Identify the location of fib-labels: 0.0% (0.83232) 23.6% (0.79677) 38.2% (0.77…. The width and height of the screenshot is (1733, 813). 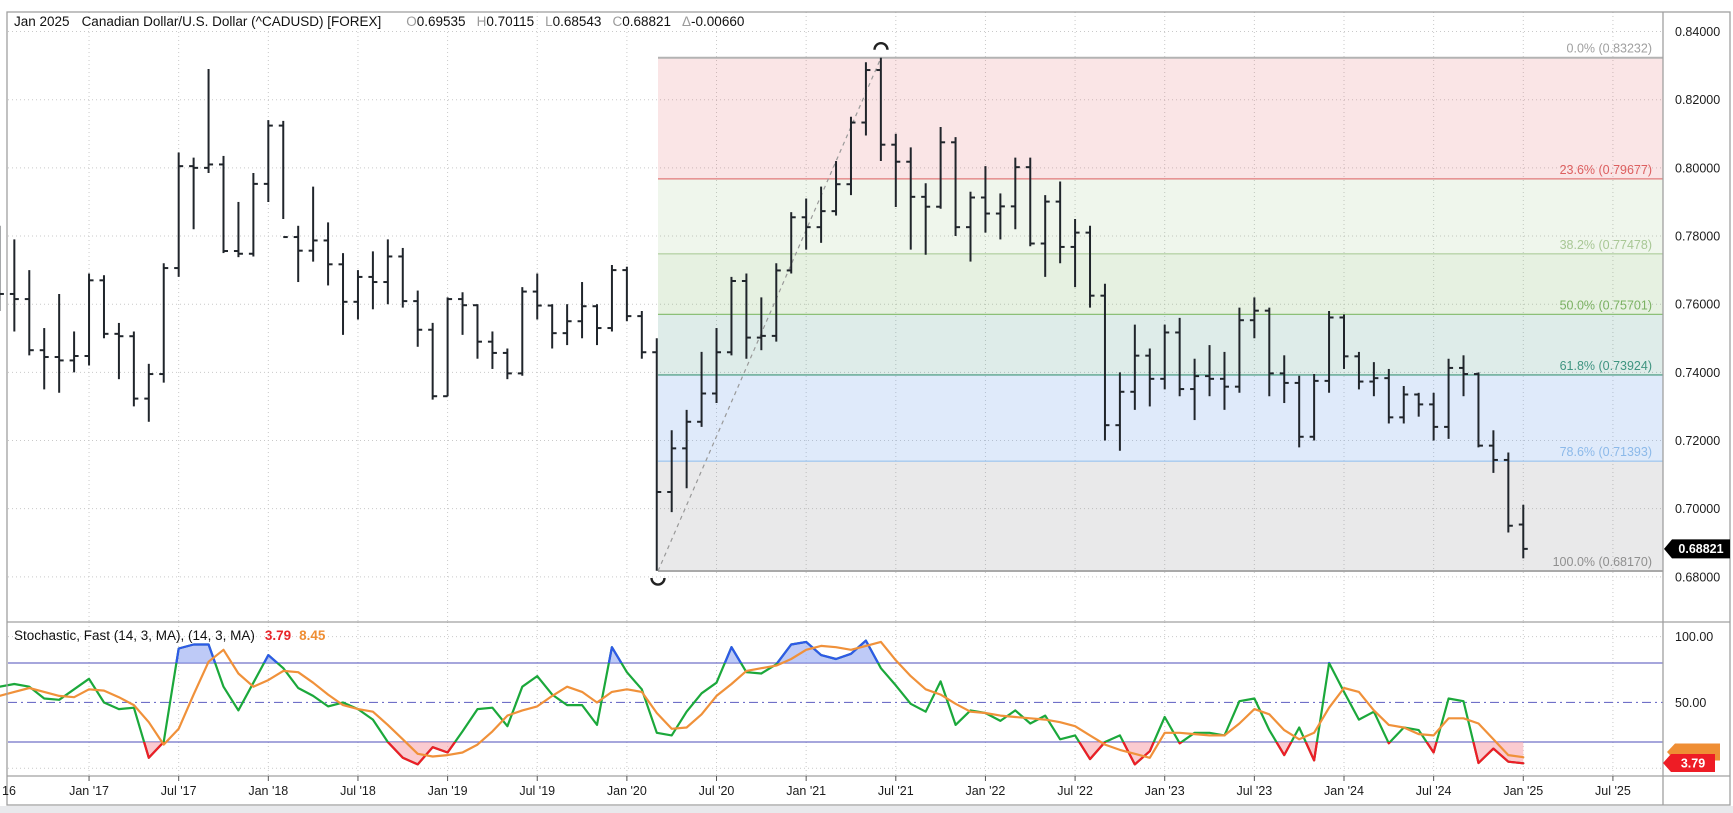
(1602, 305).